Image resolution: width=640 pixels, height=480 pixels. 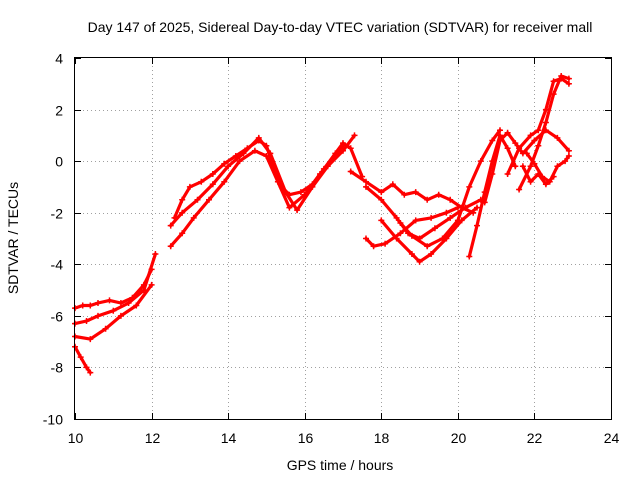 What do you see at coordinates (53, 420) in the screenshot?
I see `y-tick-label: -10` at bounding box center [53, 420].